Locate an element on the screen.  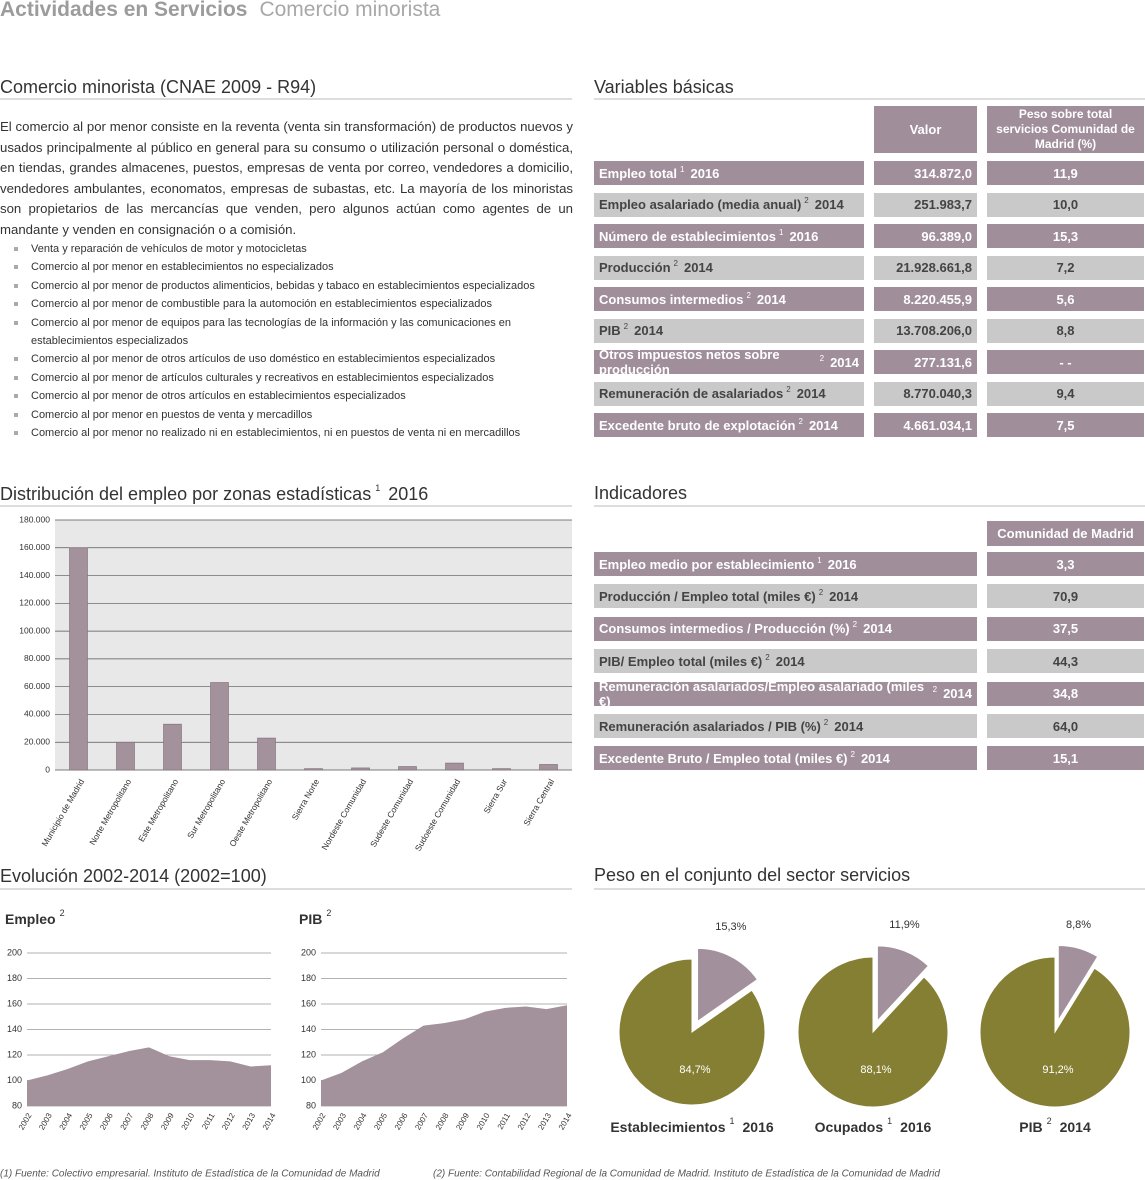
slice-label: 15,3% is located at coordinates (730, 927).